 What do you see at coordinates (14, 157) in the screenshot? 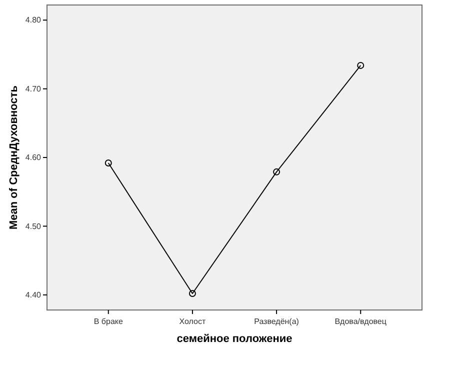
I see `y-axis-title: Mean of СреднДуховность` at bounding box center [14, 157].